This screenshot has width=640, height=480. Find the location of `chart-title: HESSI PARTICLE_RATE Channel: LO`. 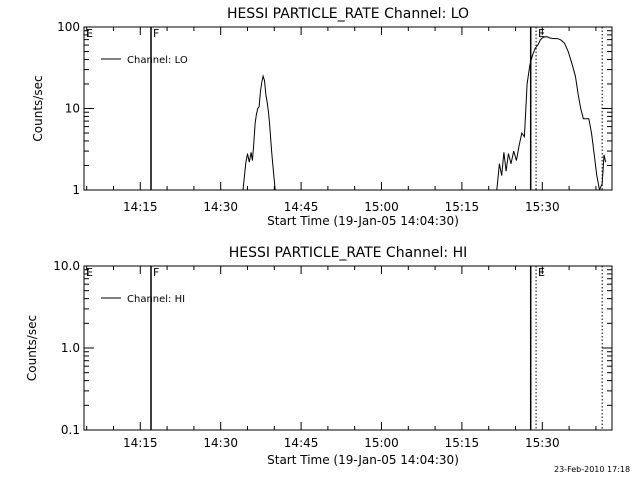

chart-title: HESSI PARTICLE_RATE Channel: LO is located at coordinates (348, 14).